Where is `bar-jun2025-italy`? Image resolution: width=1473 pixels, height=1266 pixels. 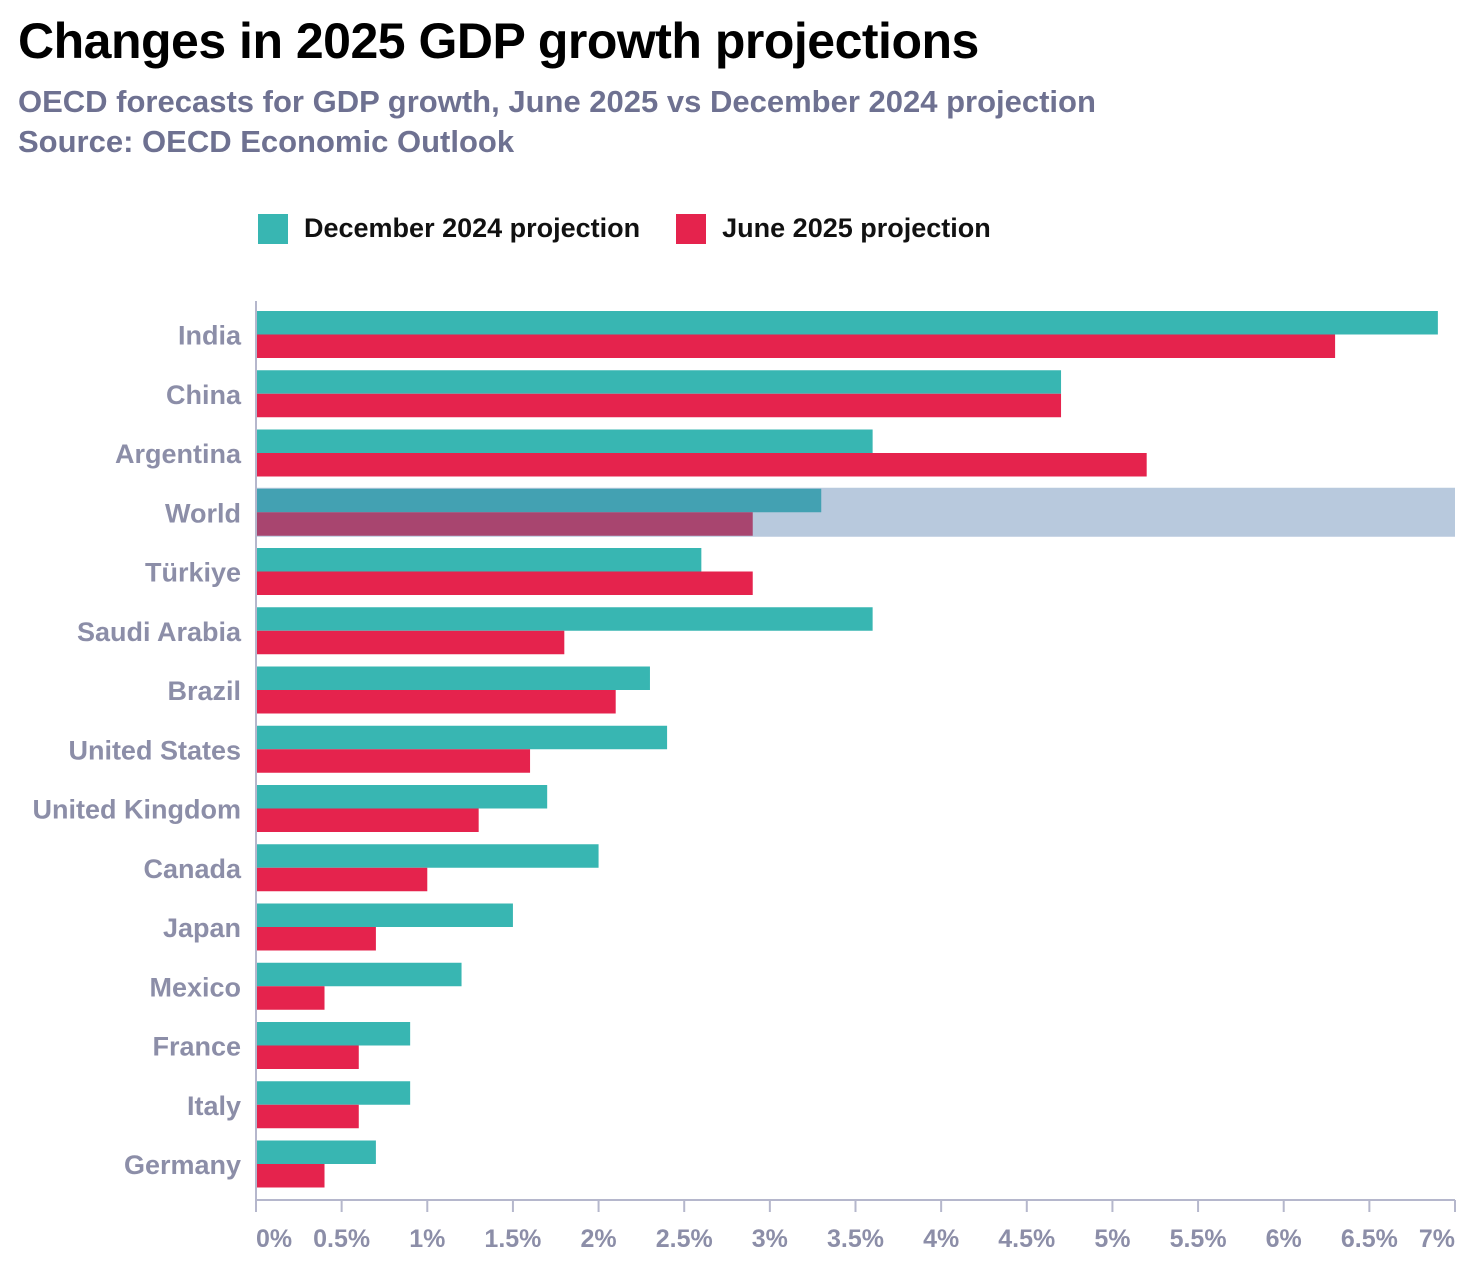 bar-jun2025-italy is located at coordinates (307, 1116).